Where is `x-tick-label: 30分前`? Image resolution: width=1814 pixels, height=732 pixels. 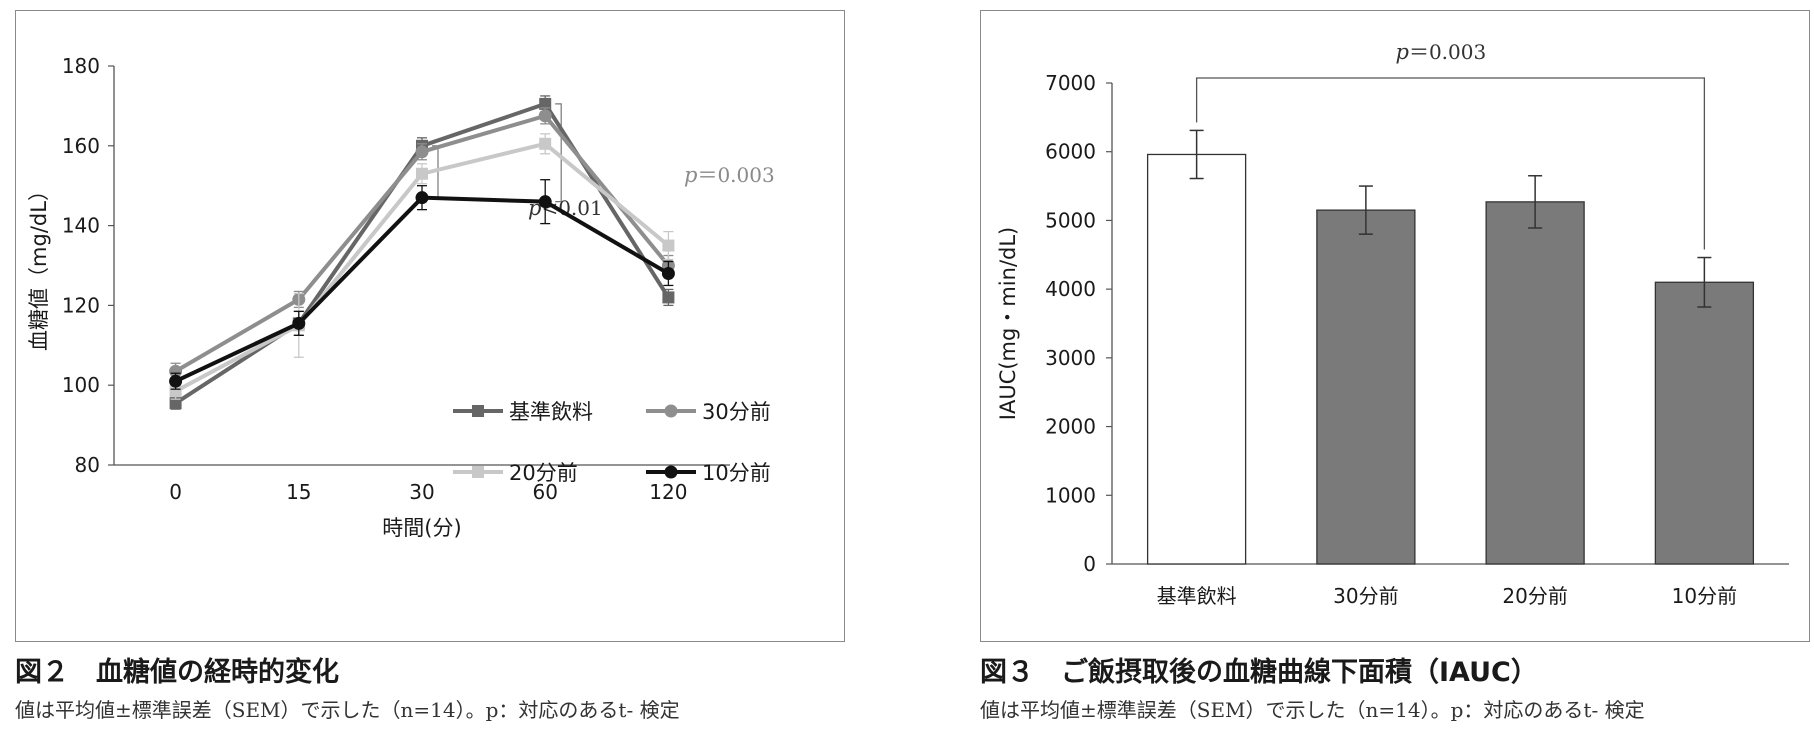
x-tick-label: 30分前 is located at coordinates (1365, 596).